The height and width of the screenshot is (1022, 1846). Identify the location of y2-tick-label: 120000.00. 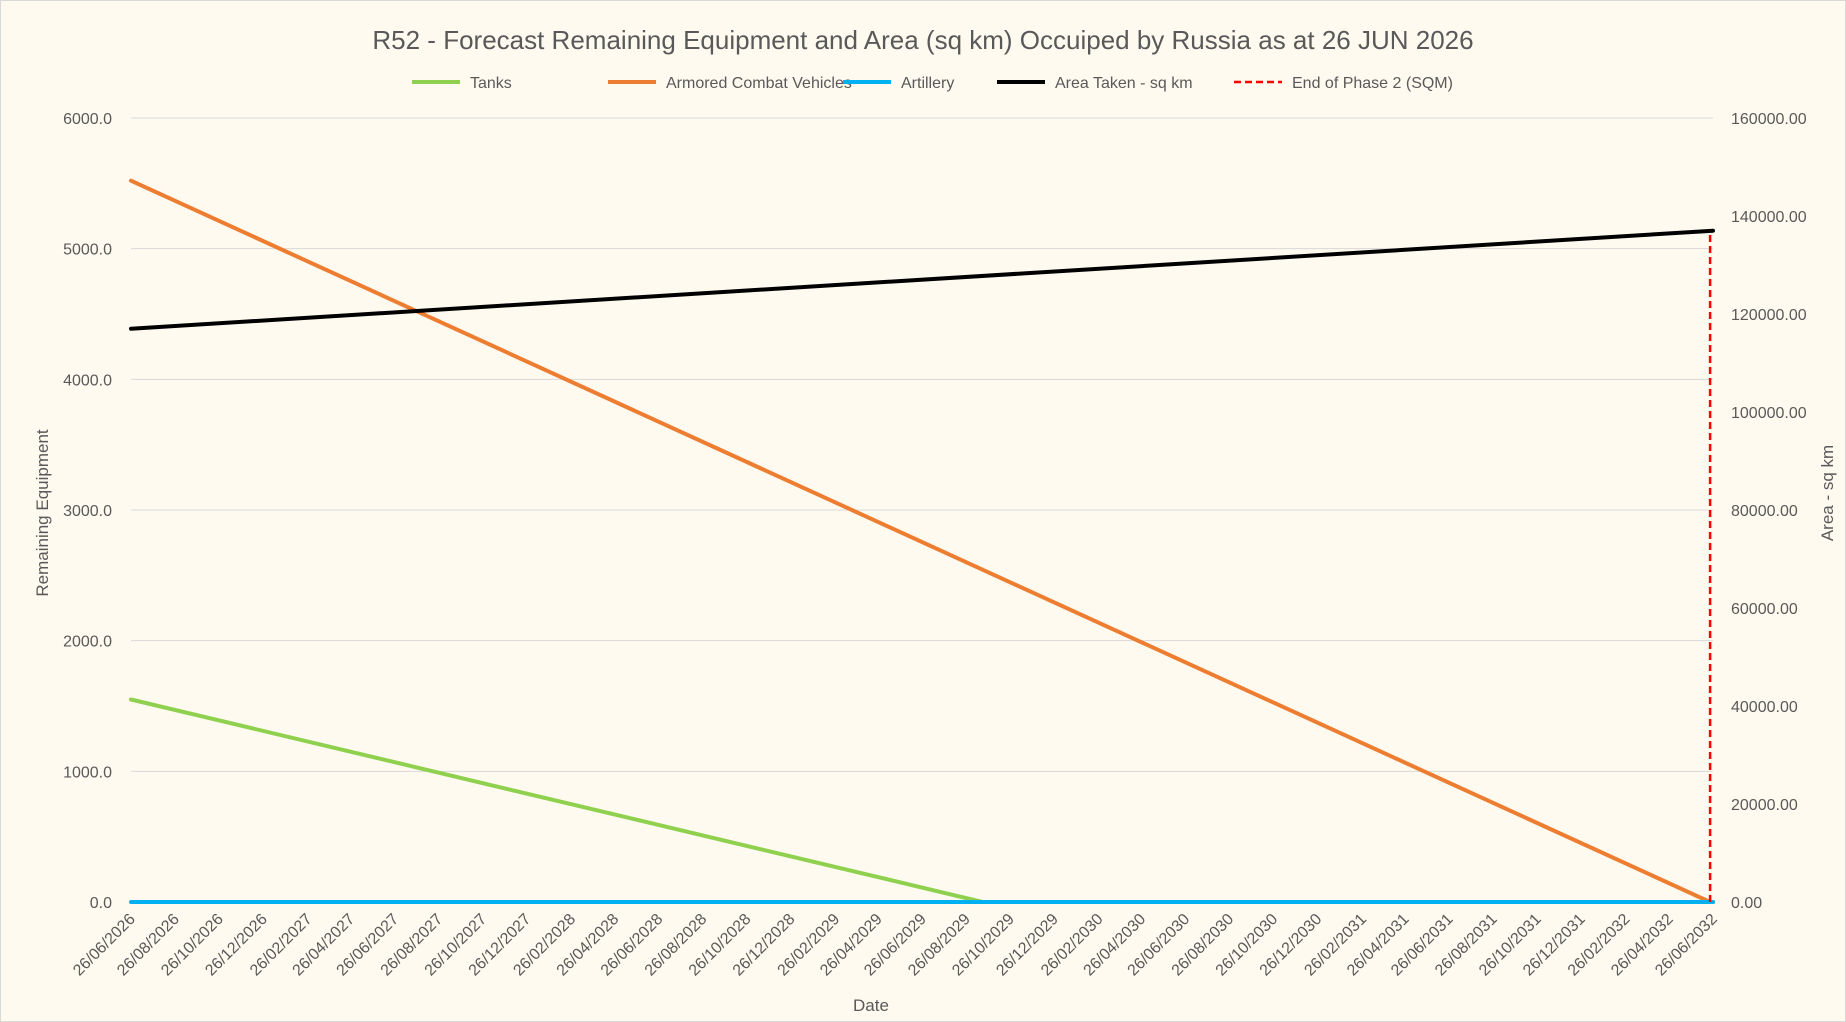
(1769, 315).